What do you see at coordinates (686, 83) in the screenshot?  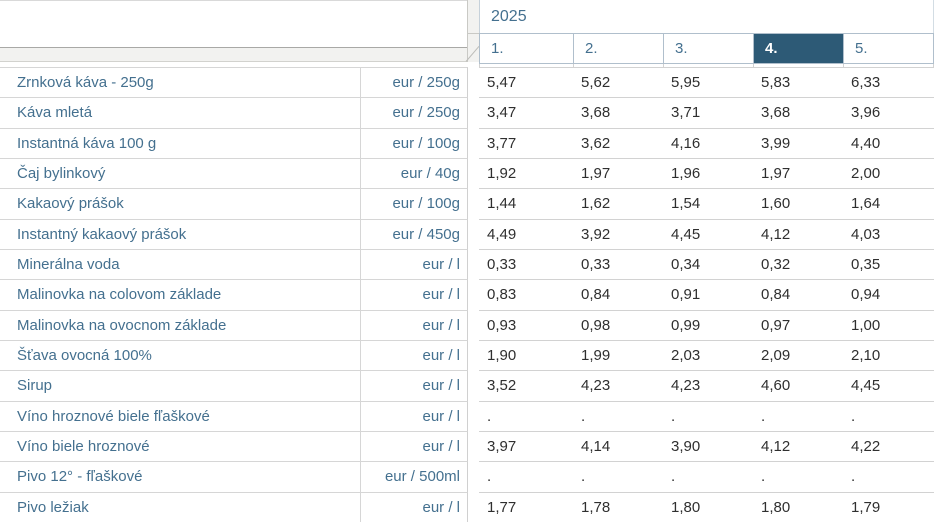 I see `value-cell: 5,95` at bounding box center [686, 83].